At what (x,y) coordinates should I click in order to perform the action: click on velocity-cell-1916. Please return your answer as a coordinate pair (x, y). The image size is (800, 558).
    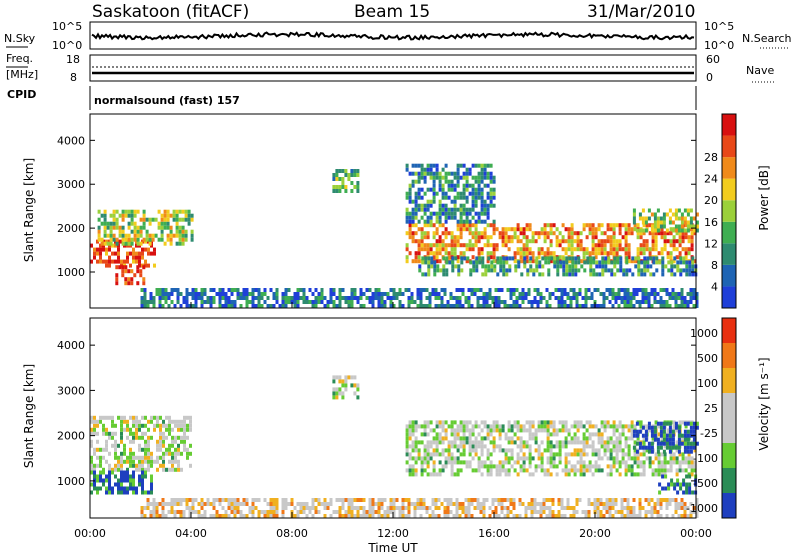
    Looking at the image, I should click on (631, 516).